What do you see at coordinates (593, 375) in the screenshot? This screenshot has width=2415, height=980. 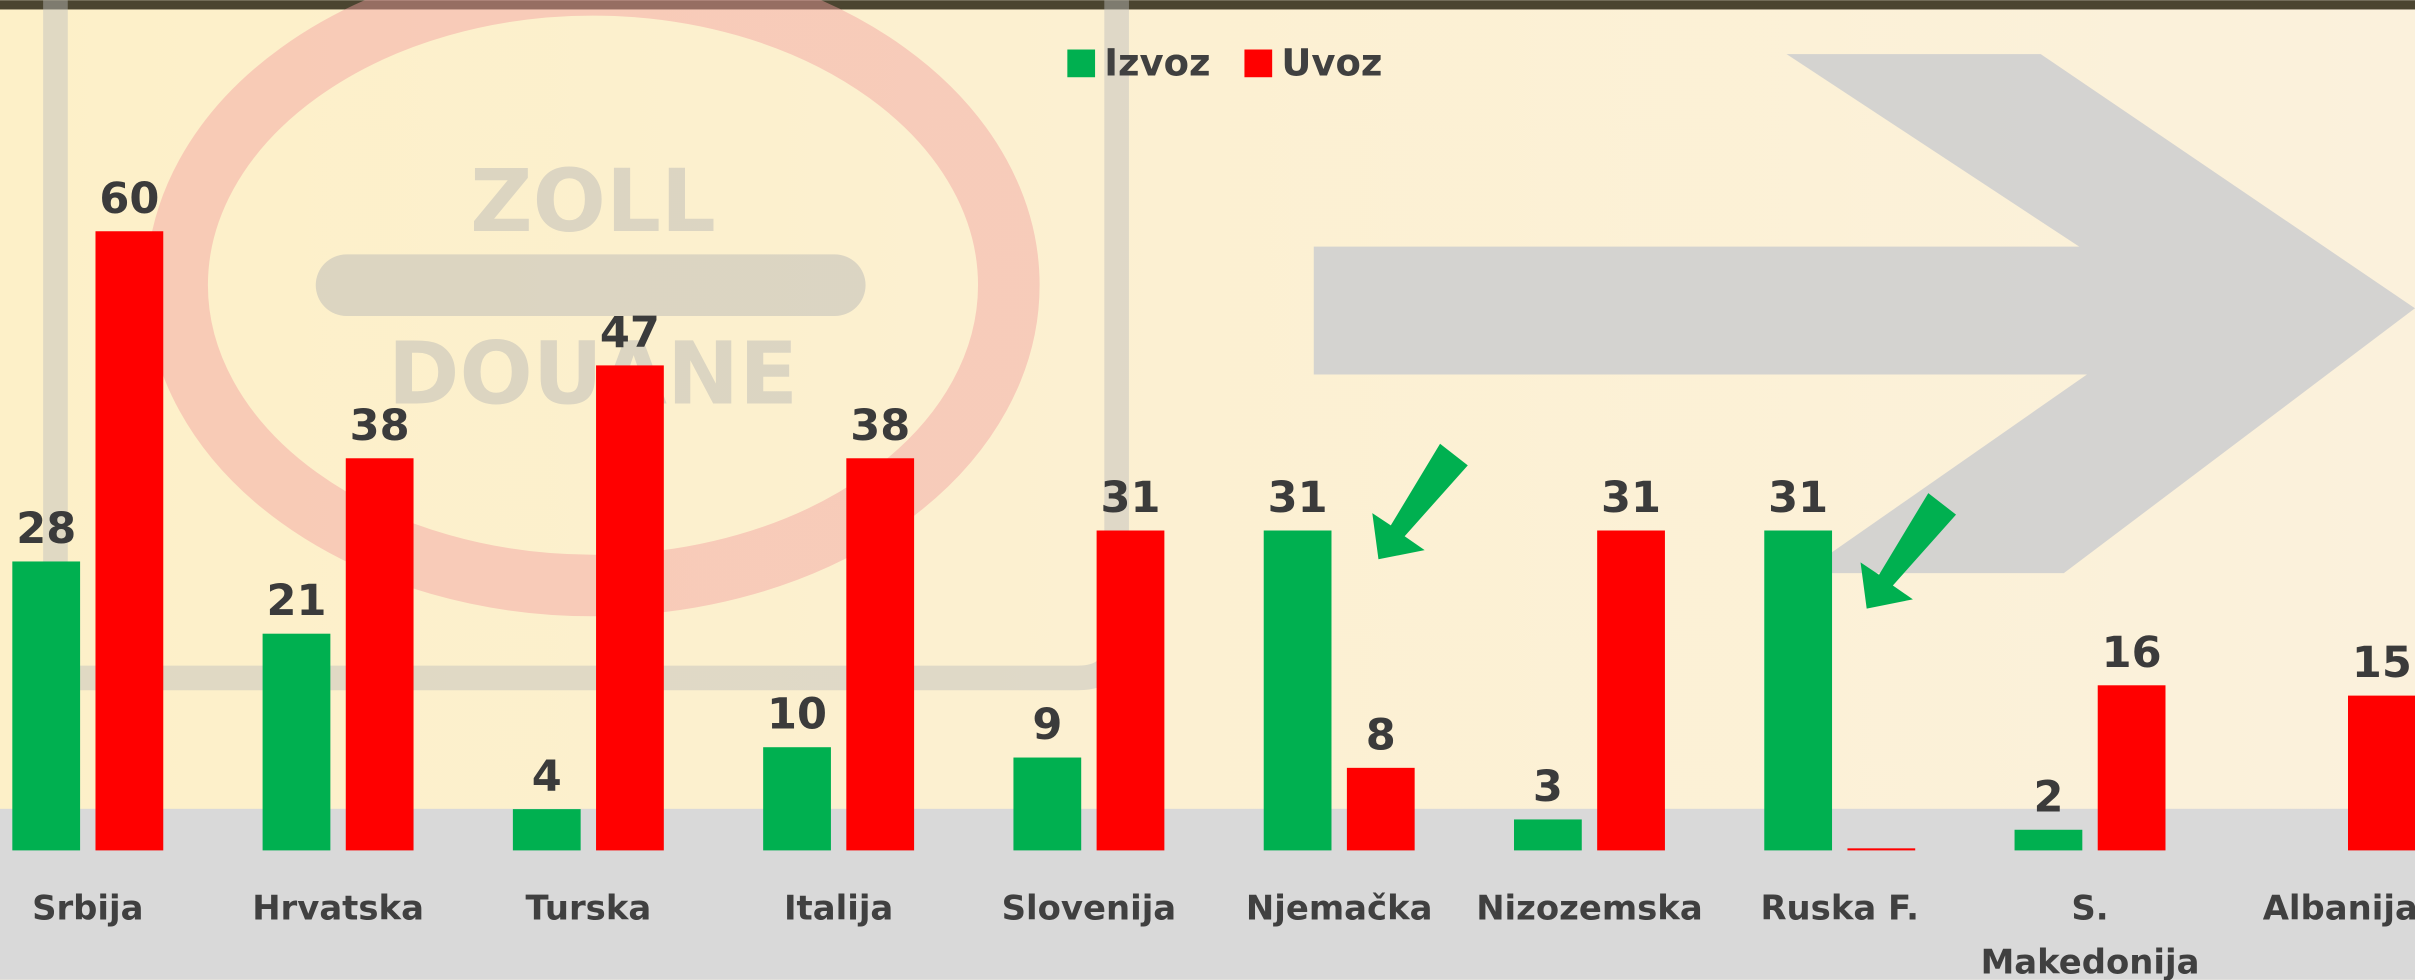 I see `svg-text: DOUANE` at bounding box center [593, 375].